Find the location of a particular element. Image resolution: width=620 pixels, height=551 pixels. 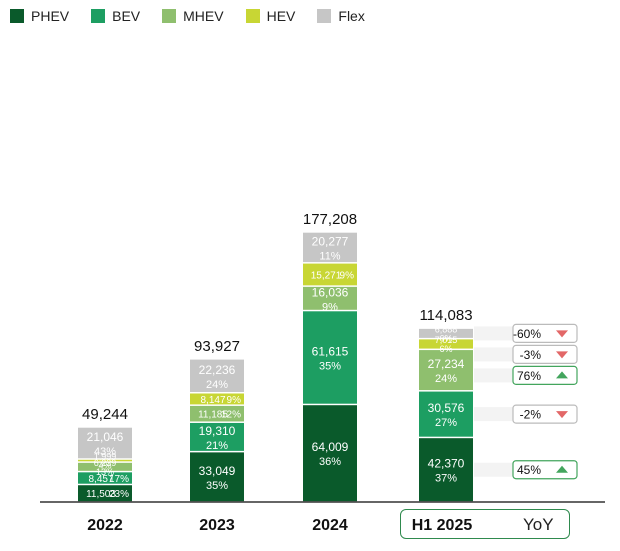

bar-bev-2022 is located at coordinates (105, 478).